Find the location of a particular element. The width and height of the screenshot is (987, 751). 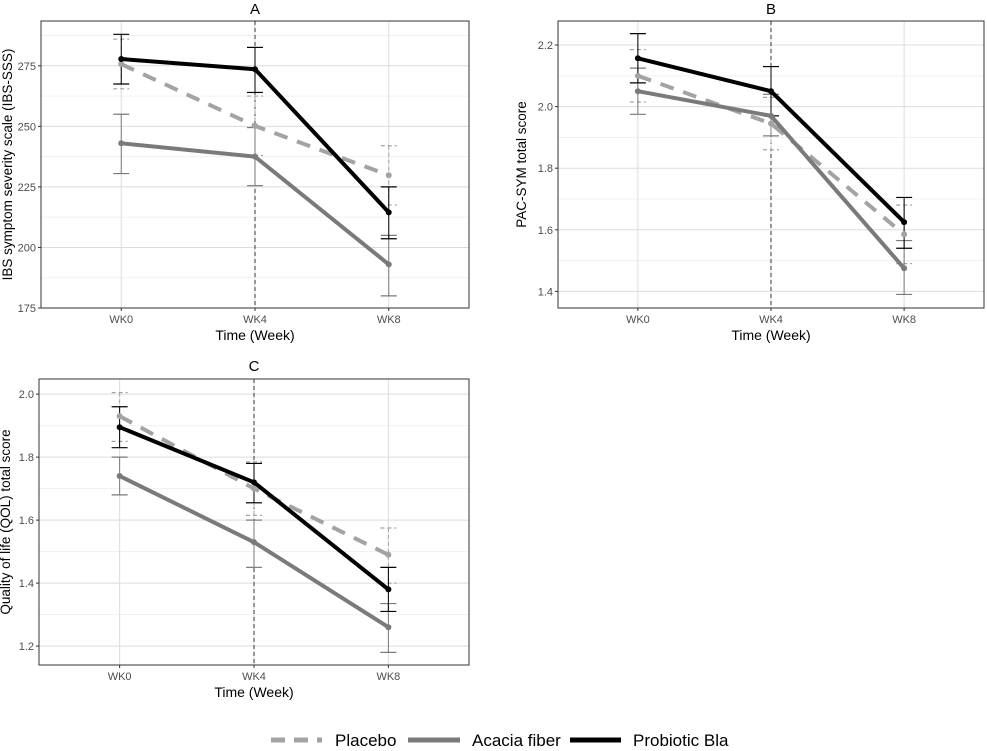

y-tick-label: 225 is located at coordinates (27, 188).